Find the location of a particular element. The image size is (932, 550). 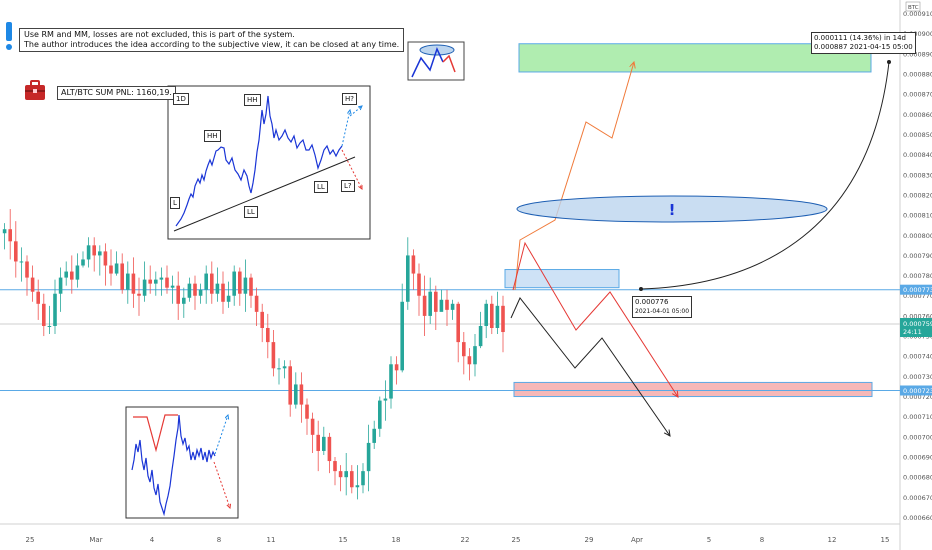

key-area-ellipse is located at coordinates (672, 209).